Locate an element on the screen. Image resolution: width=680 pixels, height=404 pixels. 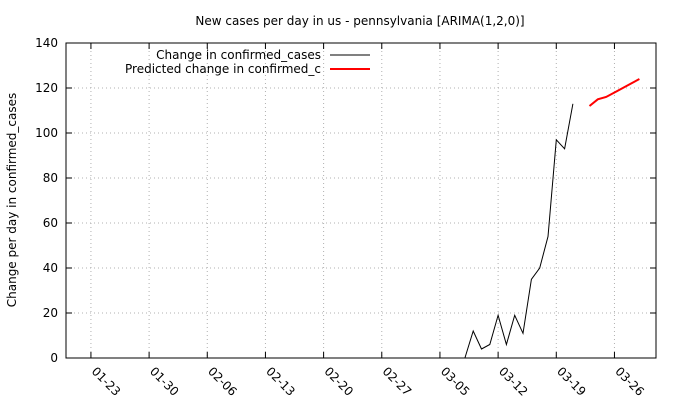
x-tick-label: 02-20 is located at coordinates (338, 381).